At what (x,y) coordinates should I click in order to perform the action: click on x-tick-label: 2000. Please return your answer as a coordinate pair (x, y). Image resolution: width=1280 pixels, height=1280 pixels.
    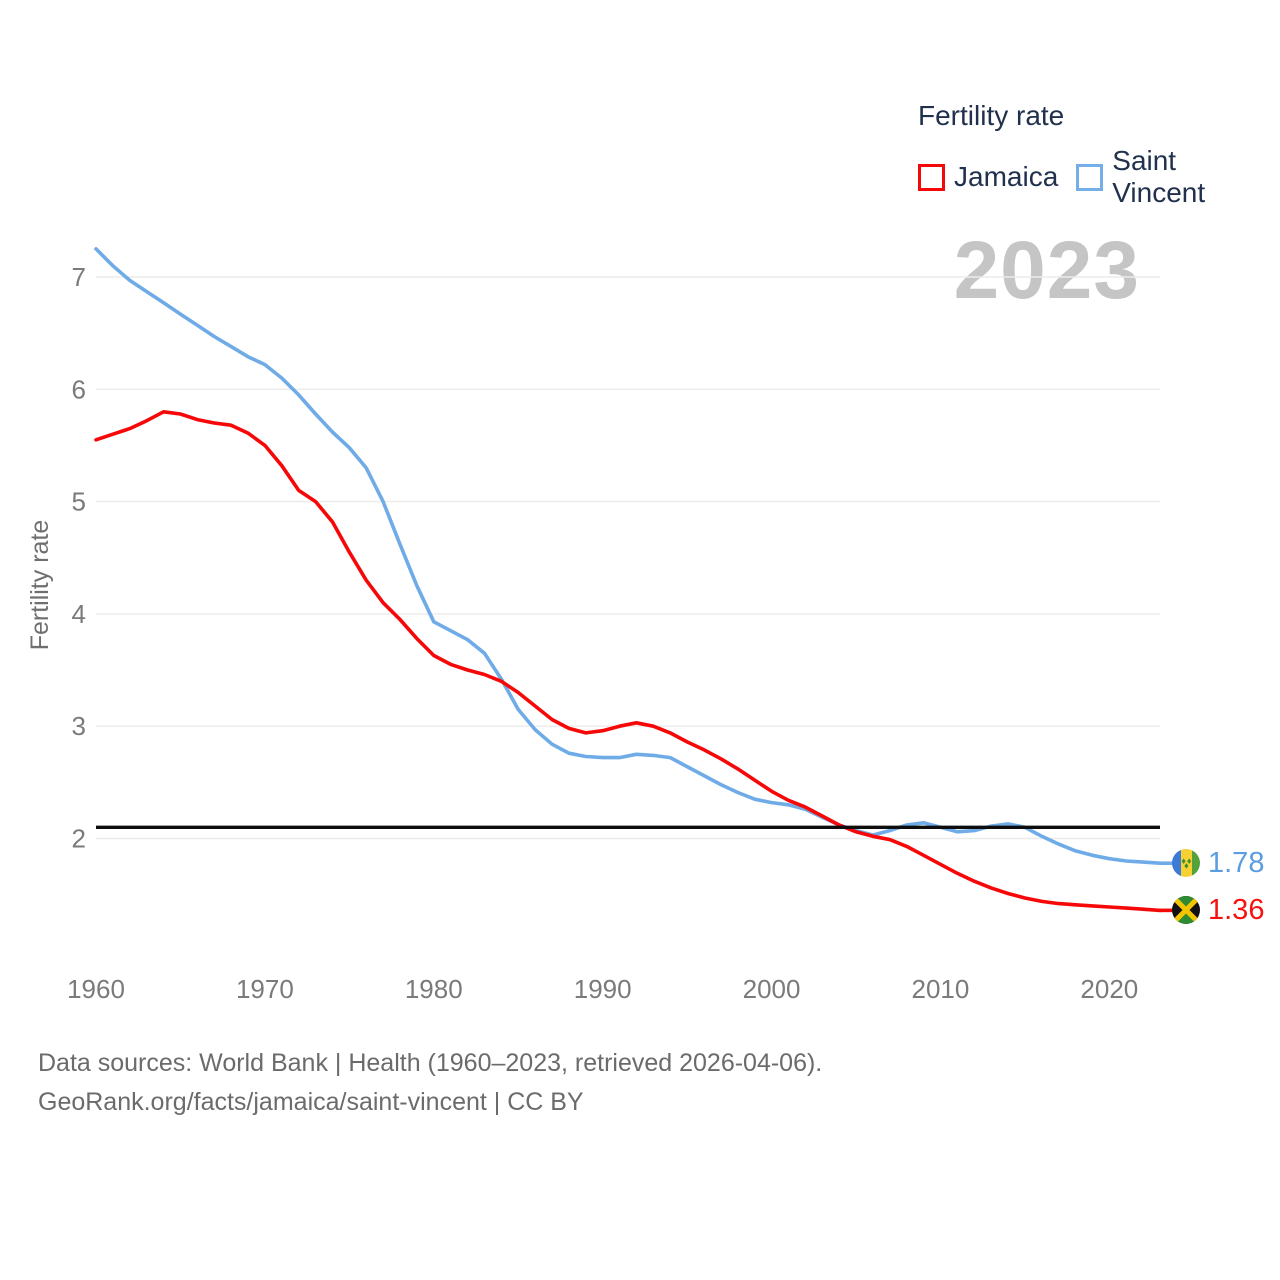
    Looking at the image, I should click on (772, 989).